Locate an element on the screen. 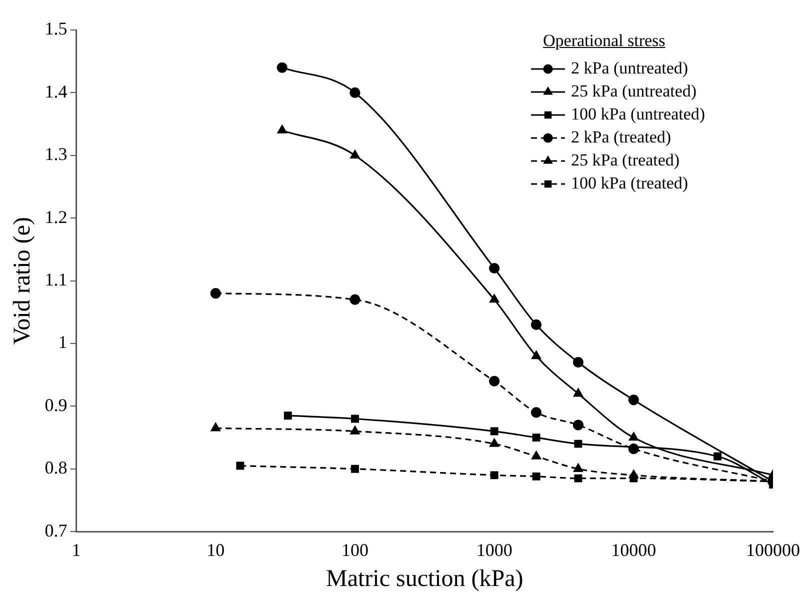 This screenshot has height=594, width=803. x-tick-label: 10000 is located at coordinates (633, 550).